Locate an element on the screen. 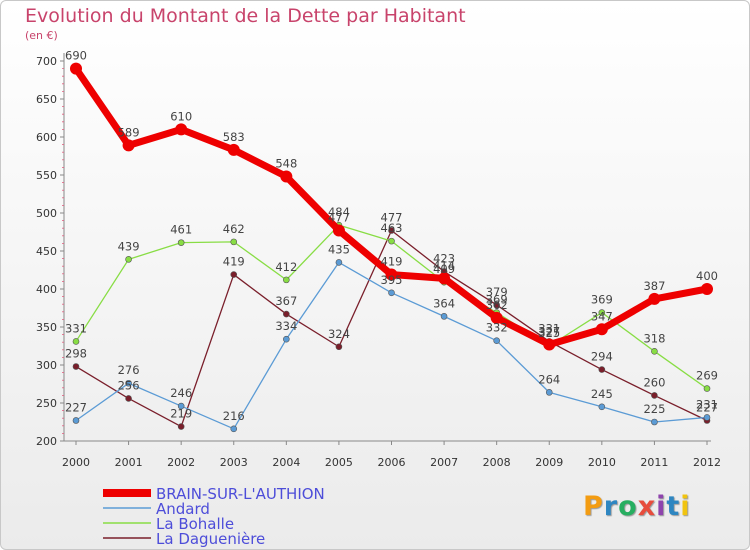 The width and height of the screenshot is (750, 550). x-tick-label: 2009 is located at coordinates (549, 462).